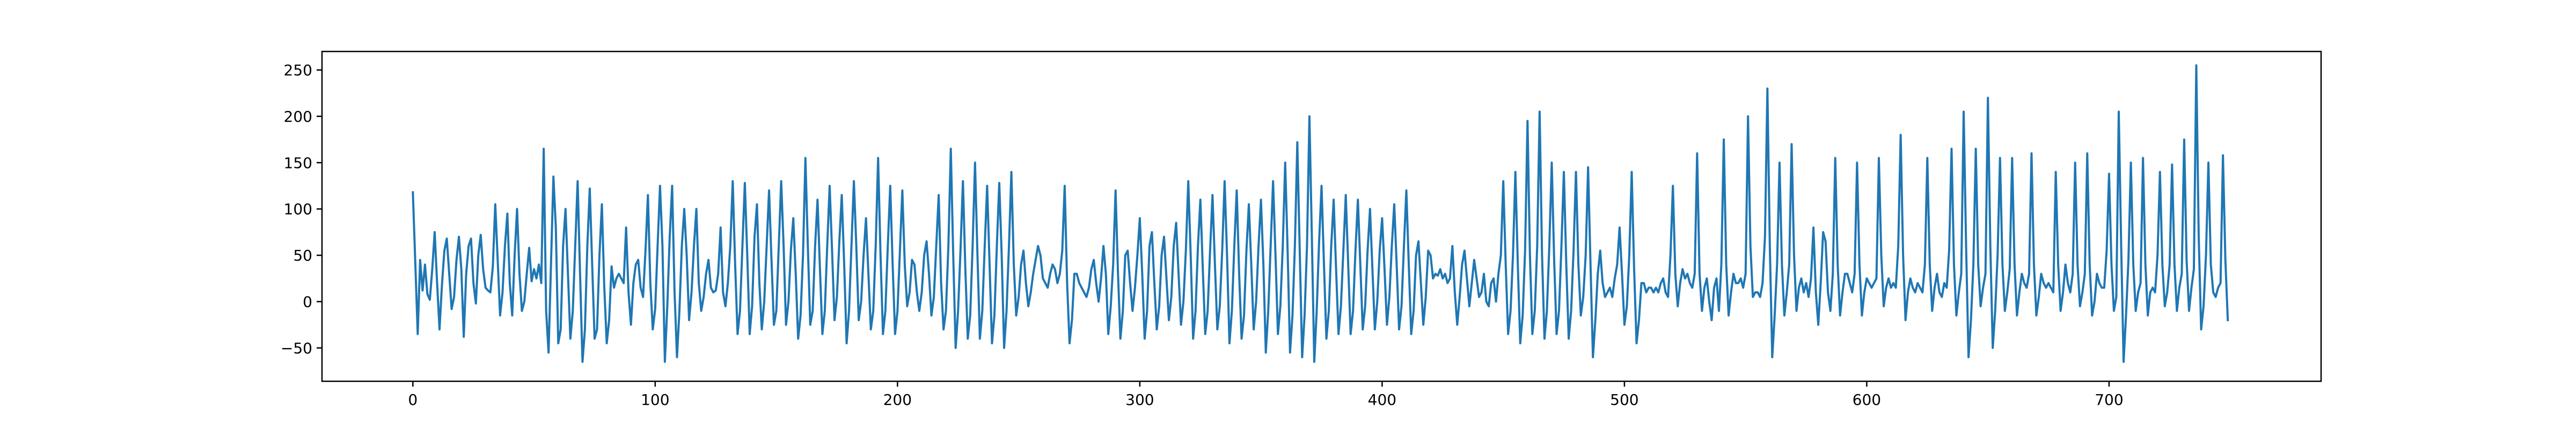 Image resolution: width=2576 pixels, height=429 pixels. I want to click on x-tick-label: 700, so click(2109, 400).